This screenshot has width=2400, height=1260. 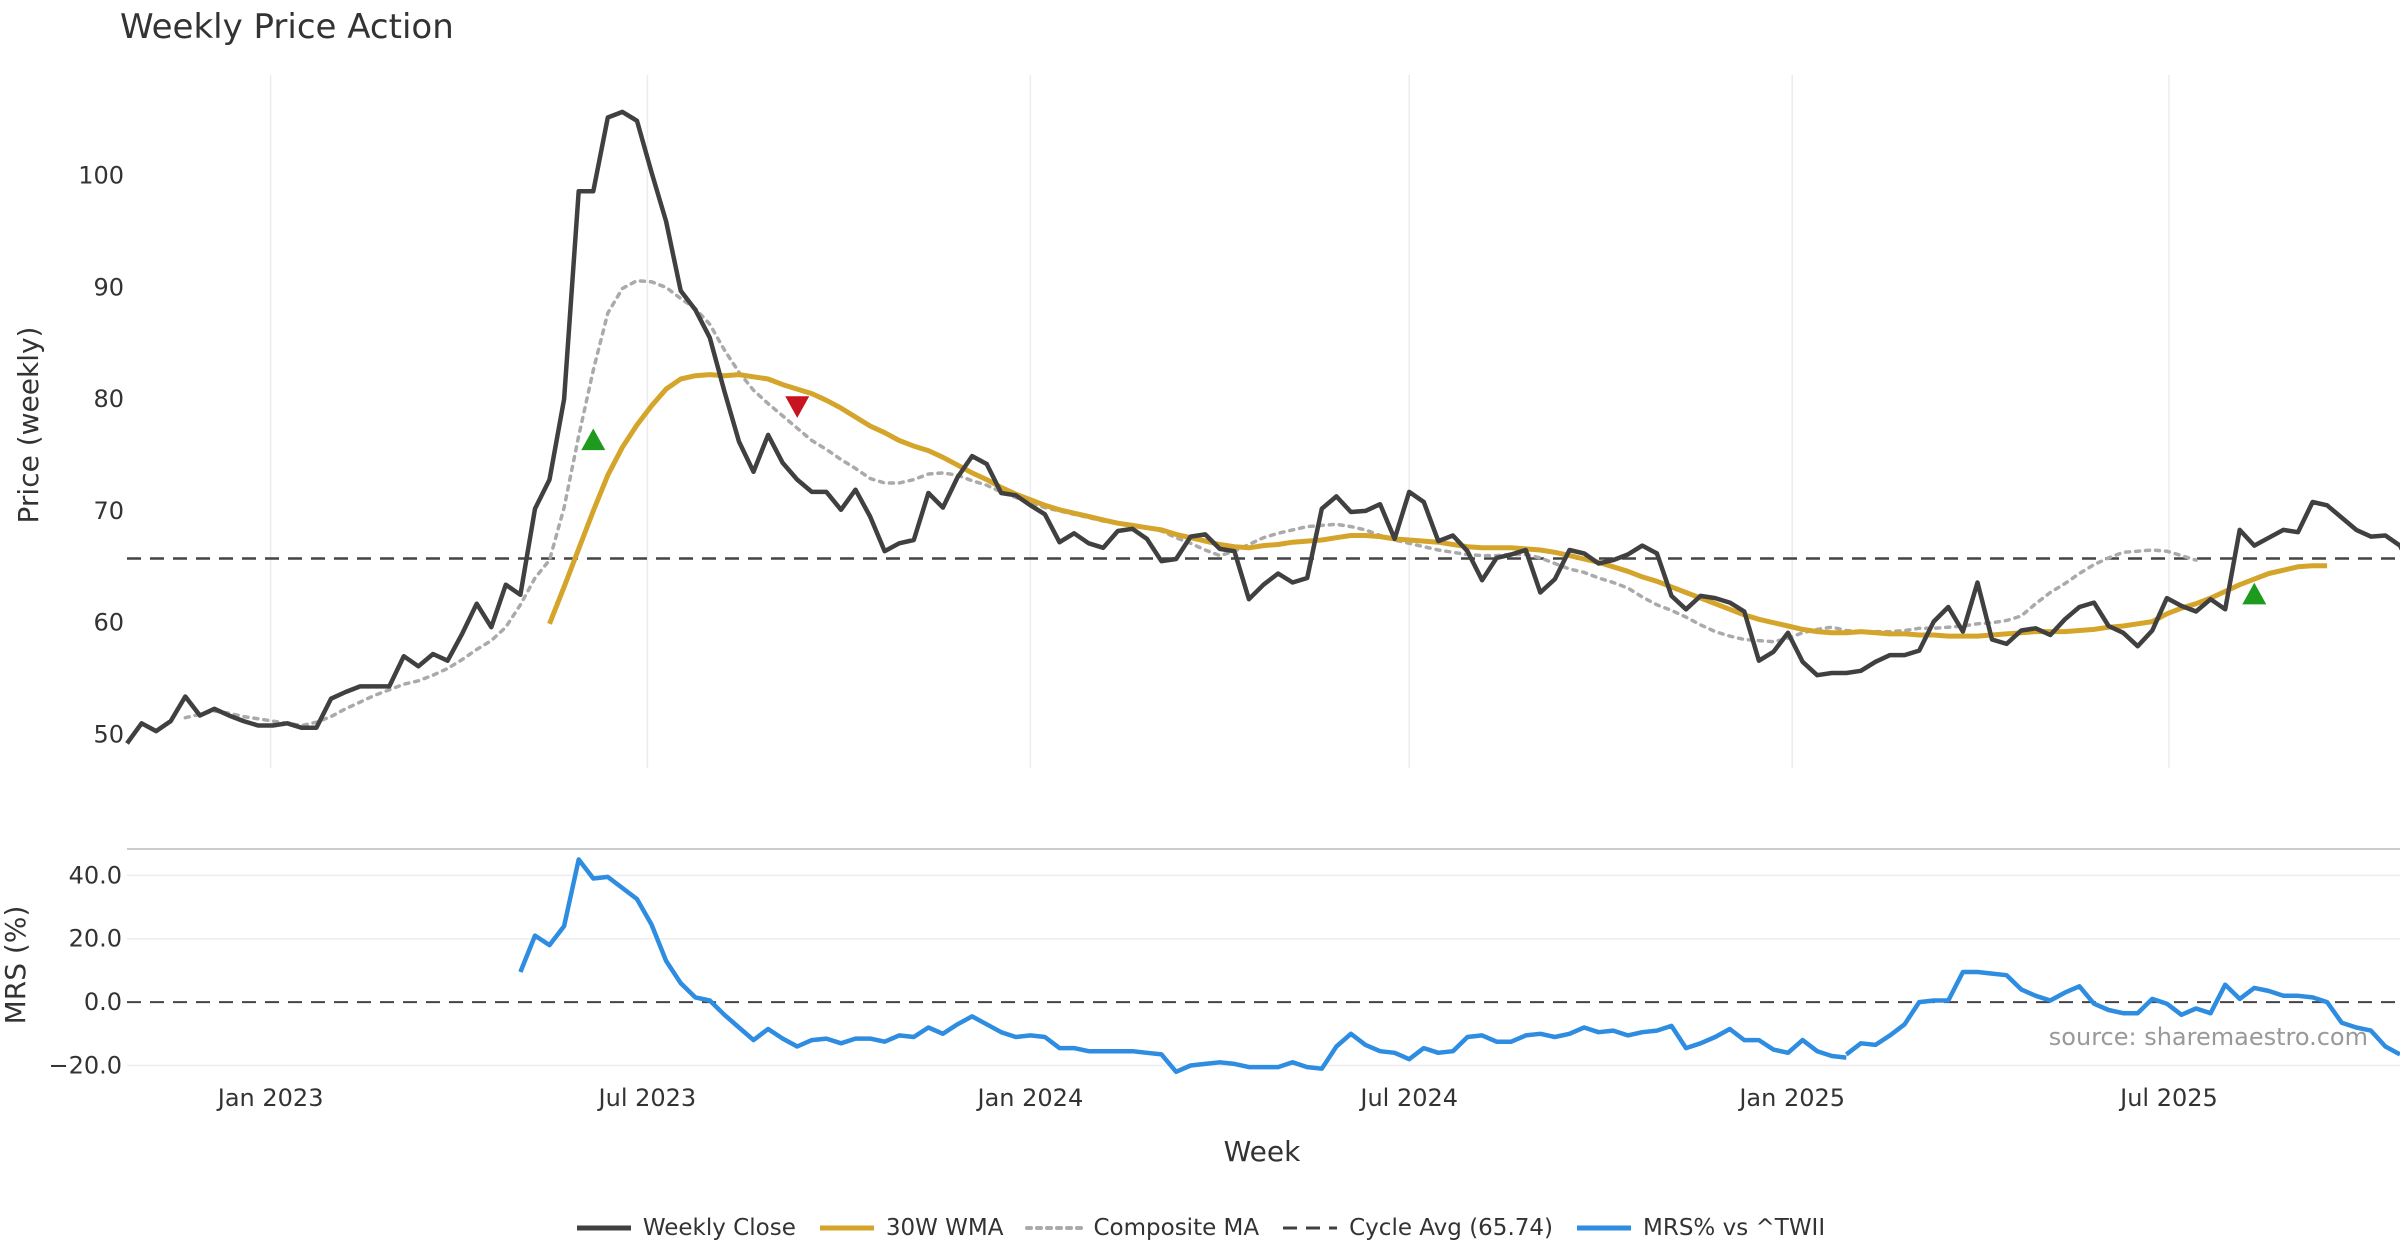 I want to click on legend-label: Composite MA, so click(x=1176, y=1228).